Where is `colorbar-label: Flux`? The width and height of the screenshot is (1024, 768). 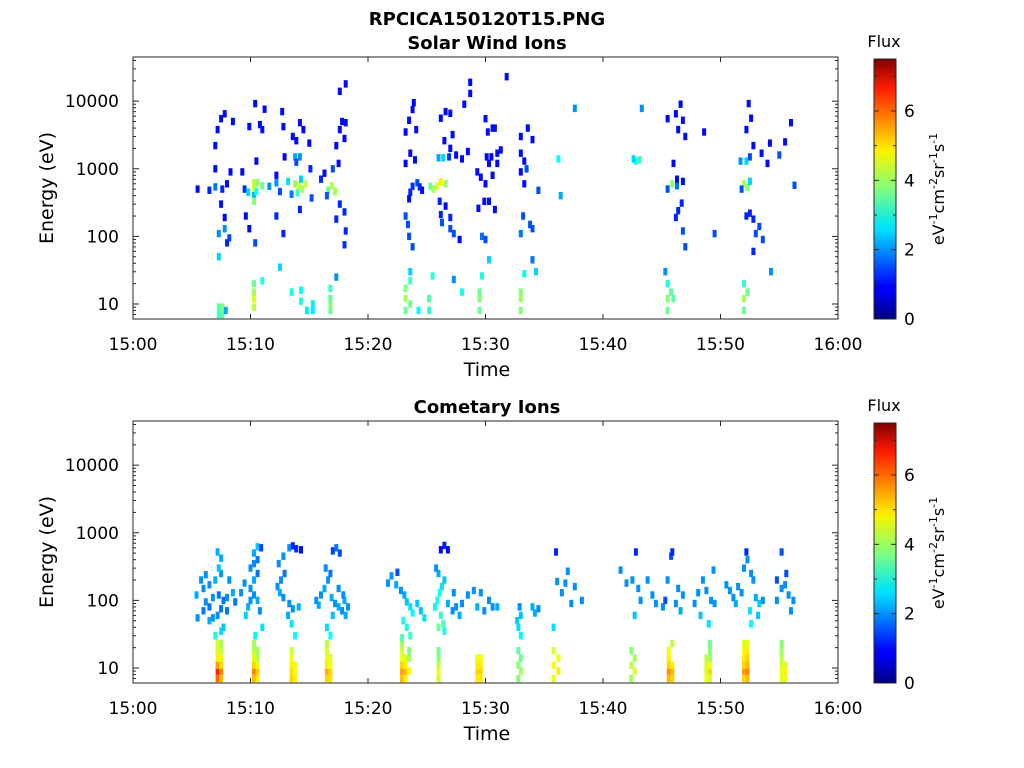
colorbar-label: Flux is located at coordinates (883, 41).